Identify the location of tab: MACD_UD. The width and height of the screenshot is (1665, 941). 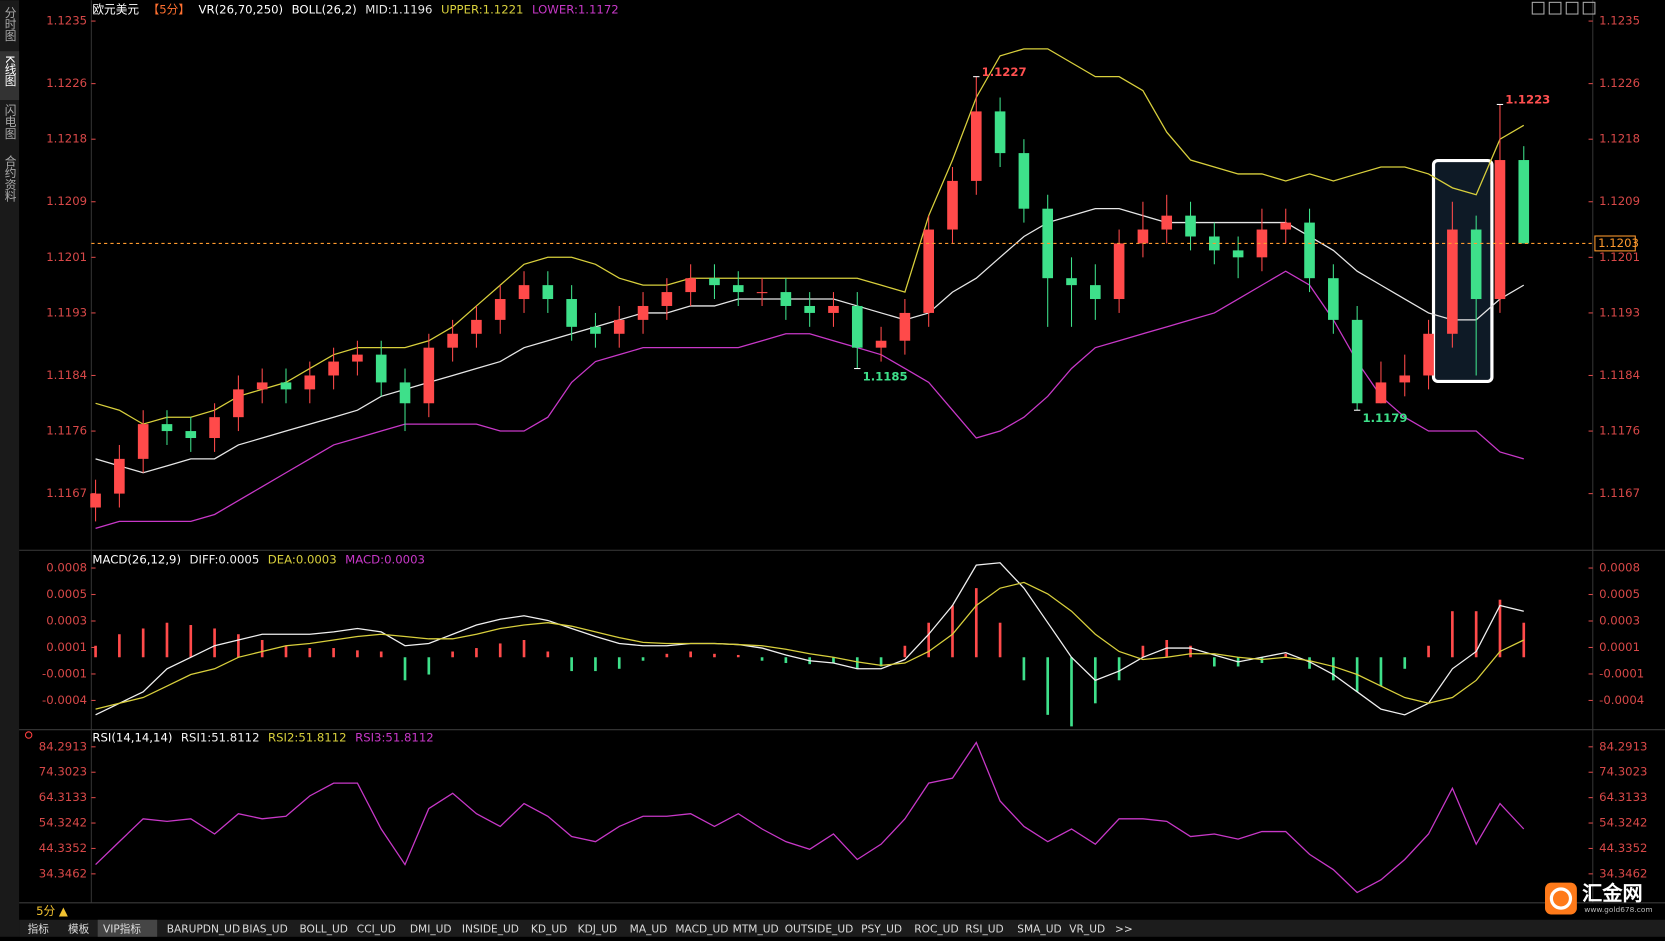
(701, 928).